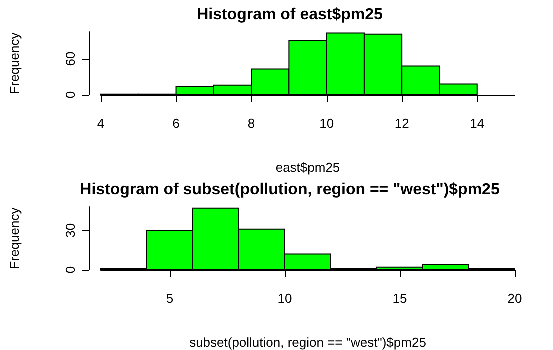  Describe the element at coordinates (290, 15) in the screenshot. I see `chart-title: Histogram of east$pm25` at that location.